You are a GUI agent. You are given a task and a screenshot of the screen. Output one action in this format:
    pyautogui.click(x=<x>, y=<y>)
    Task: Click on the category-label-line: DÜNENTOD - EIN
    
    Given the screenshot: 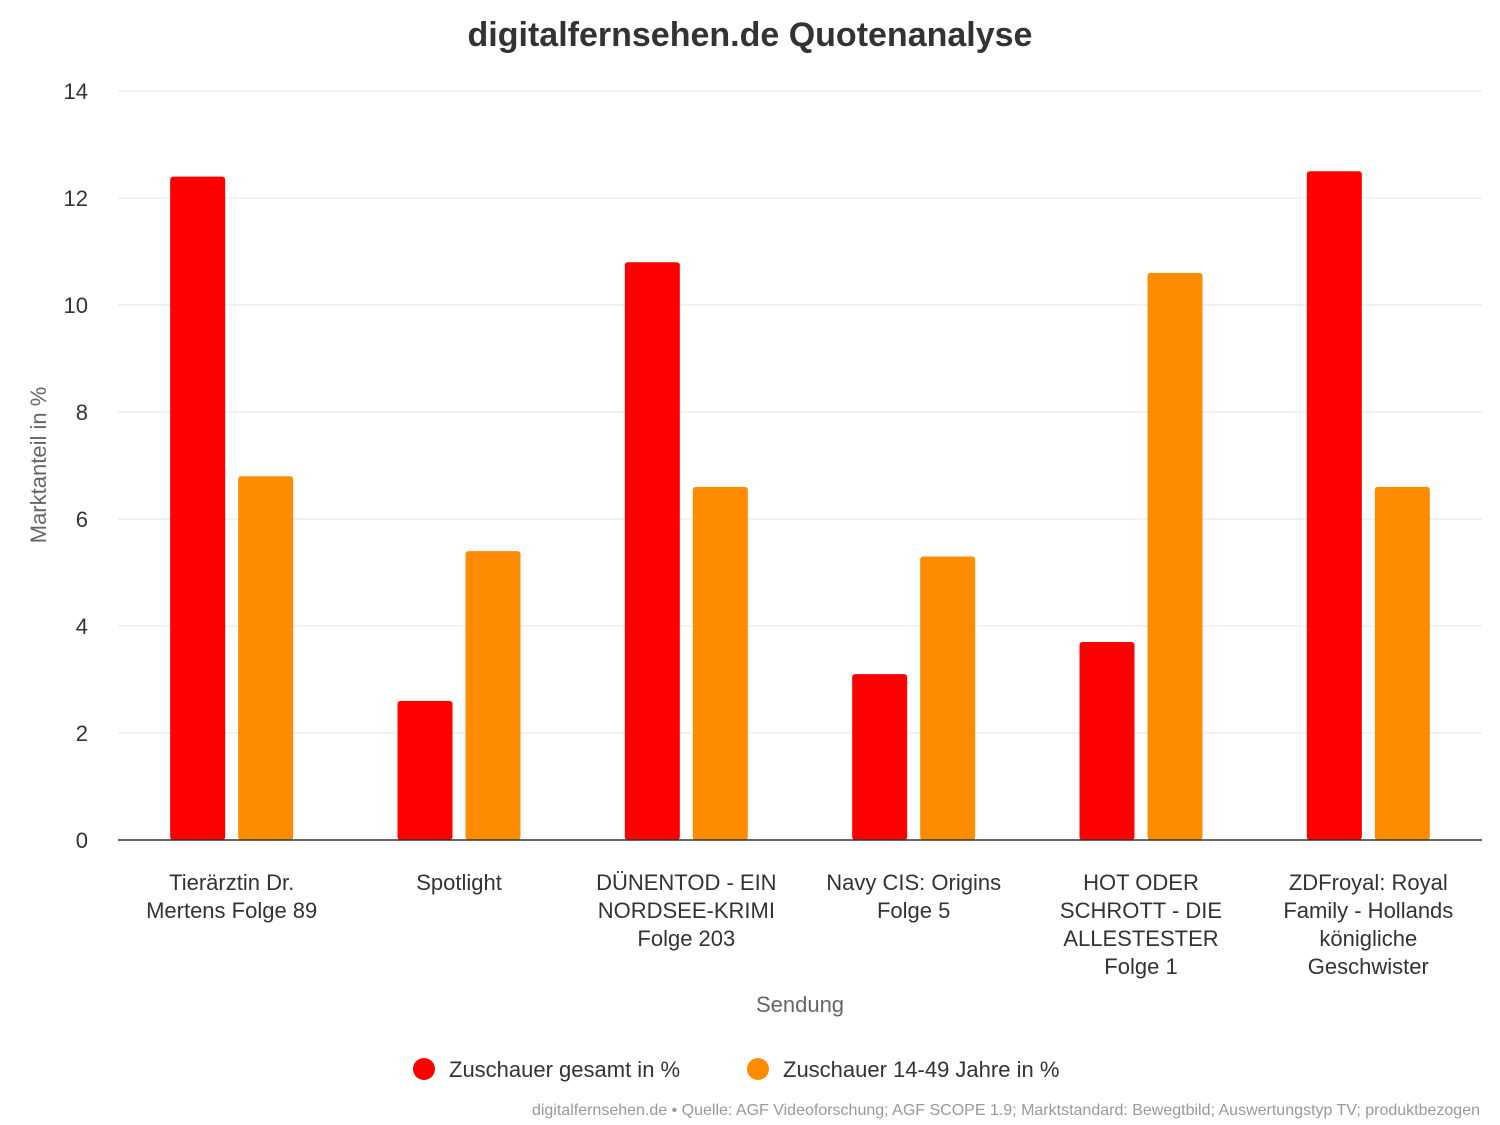 What is the action you would take?
    pyautogui.click(x=686, y=882)
    